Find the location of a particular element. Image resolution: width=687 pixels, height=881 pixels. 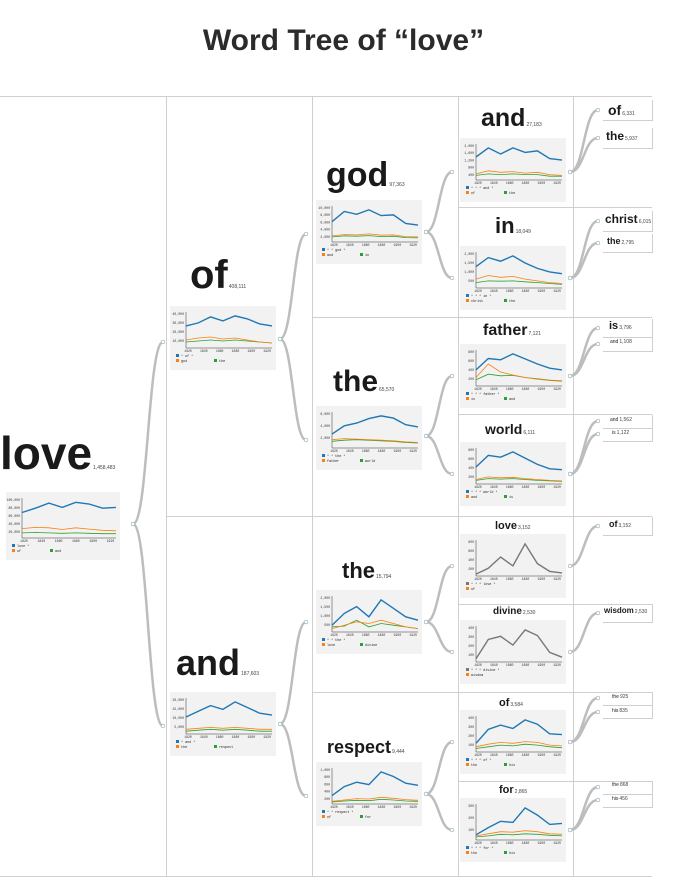

leaf-word: the868 is located at coordinates (620, 785).